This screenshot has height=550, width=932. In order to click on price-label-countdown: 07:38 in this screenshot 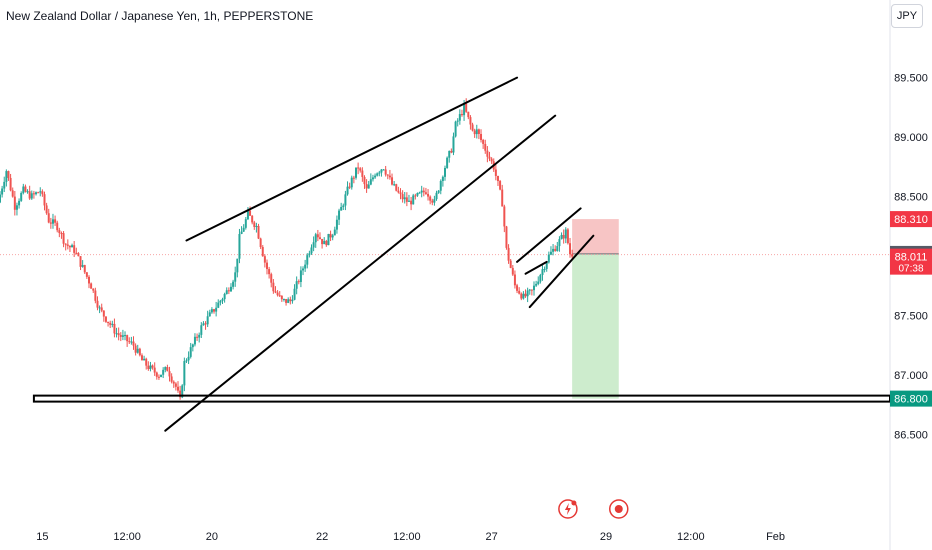, I will do `click(910, 269)`.